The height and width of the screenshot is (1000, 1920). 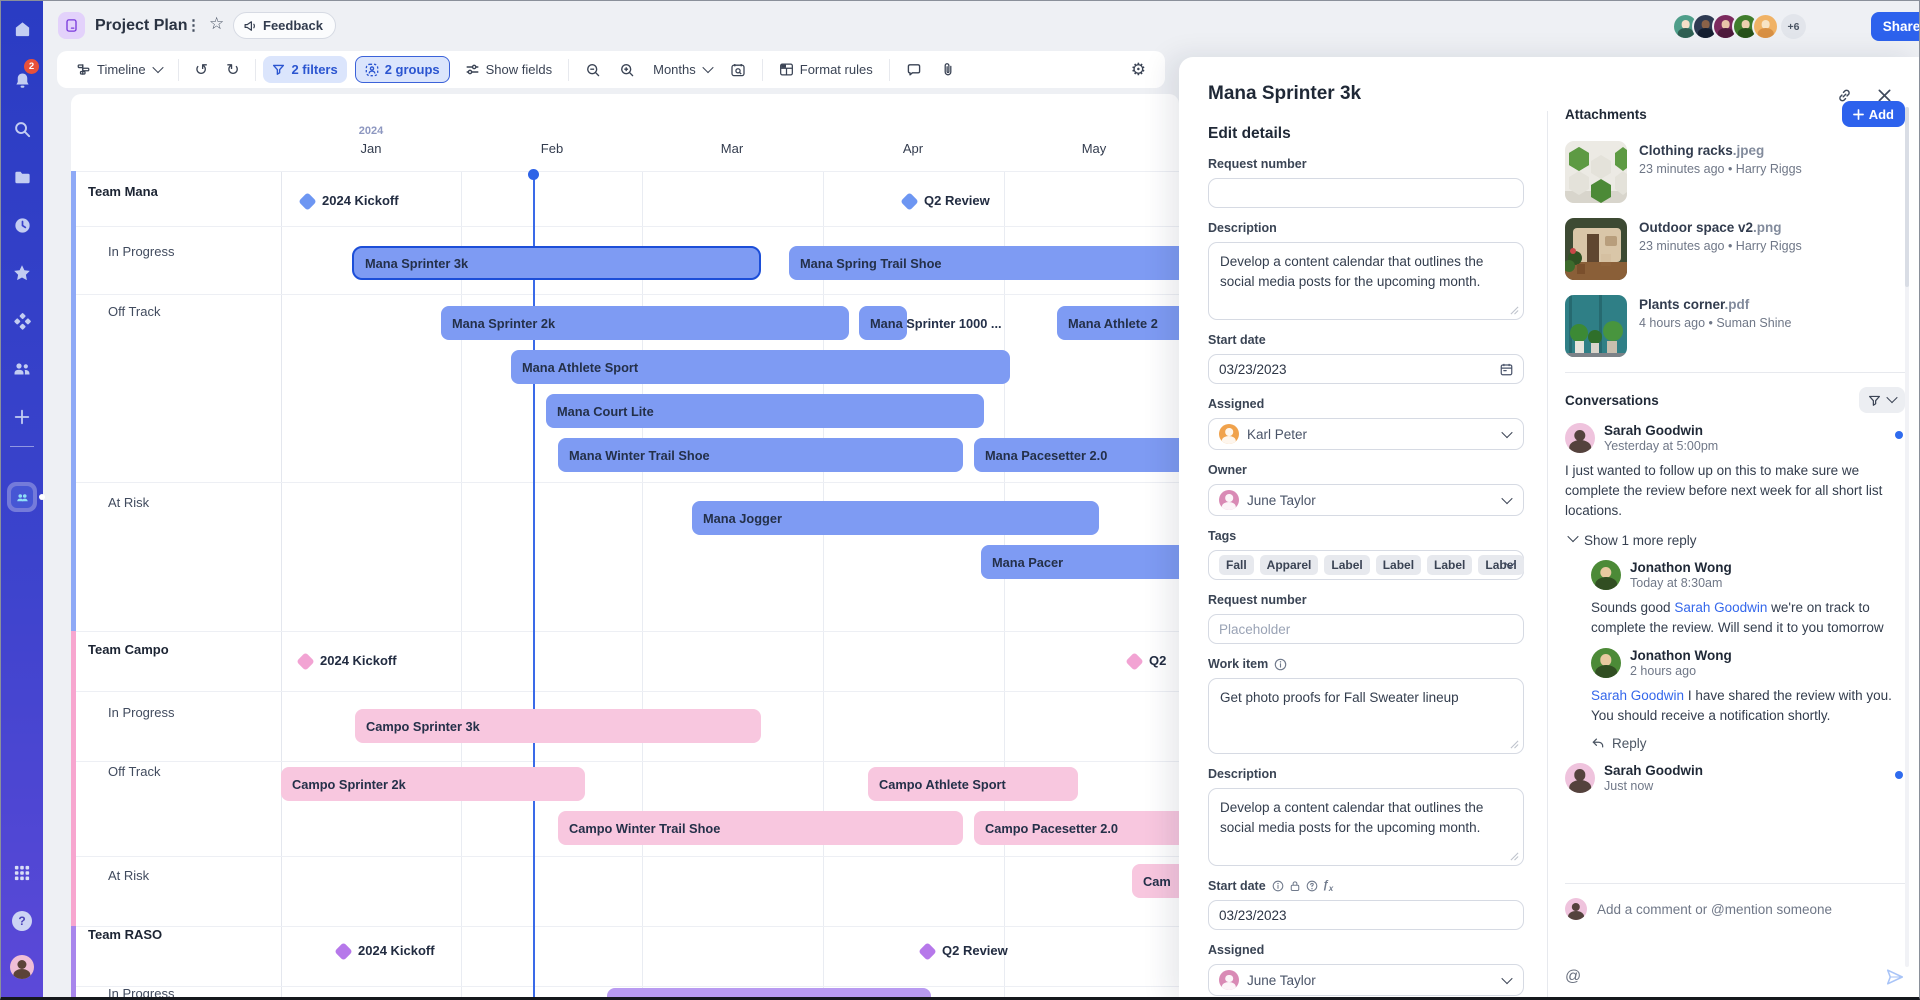 What do you see at coordinates (1366, 980) in the screenshot?
I see `assigned-select-2: June Taylor` at bounding box center [1366, 980].